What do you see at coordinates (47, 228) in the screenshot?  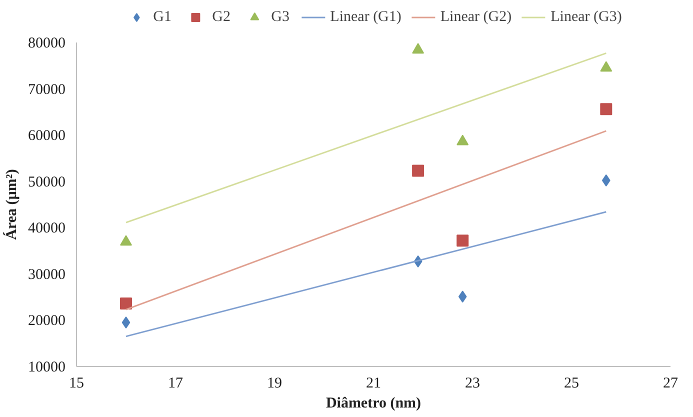 I see `y-tick-label: 40000` at bounding box center [47, 228].